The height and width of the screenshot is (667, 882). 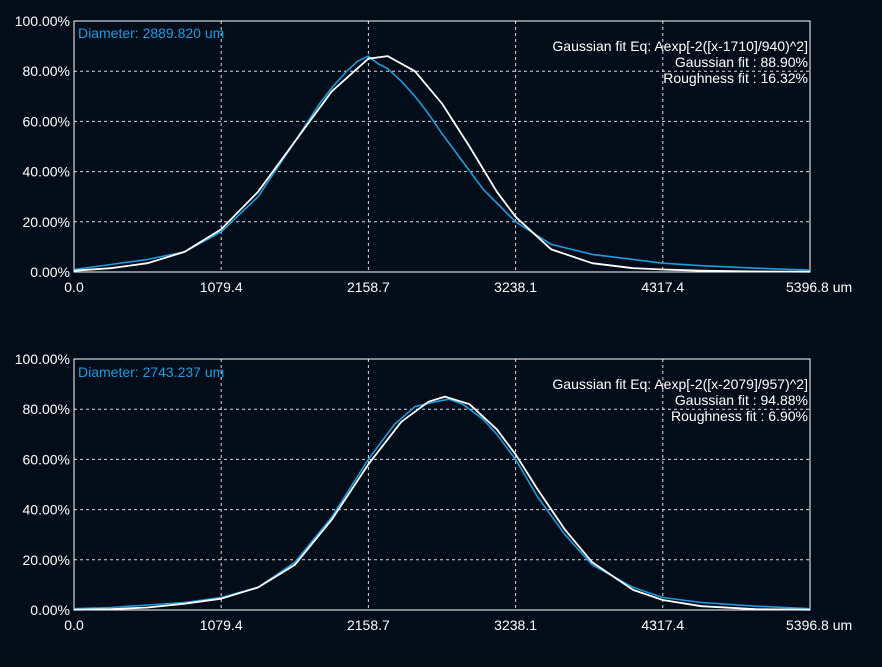 What do you see at coordinates (741, 62) in the screenshot?
I see `gaussian-fit-value: Gaussian fit : 88.90%` at bounding box center [741, 62].